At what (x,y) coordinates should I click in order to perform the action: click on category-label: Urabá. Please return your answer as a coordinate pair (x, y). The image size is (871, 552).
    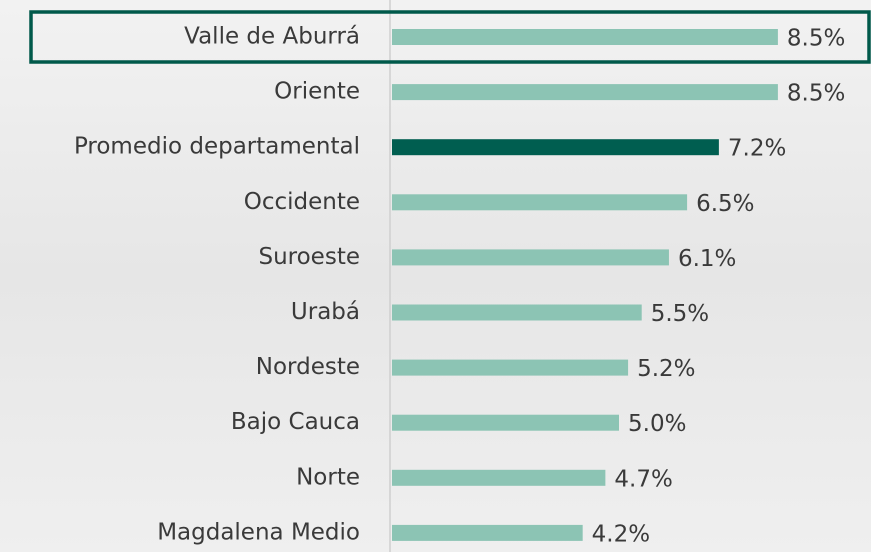
    Looking at the image, I should click on (325, 312).